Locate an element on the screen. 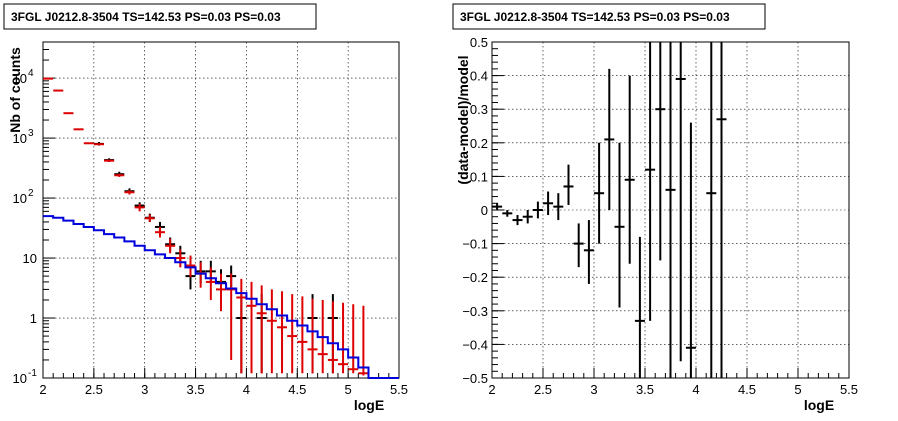  y-tick-exponent: -1 is located at coordinates (32, 373).